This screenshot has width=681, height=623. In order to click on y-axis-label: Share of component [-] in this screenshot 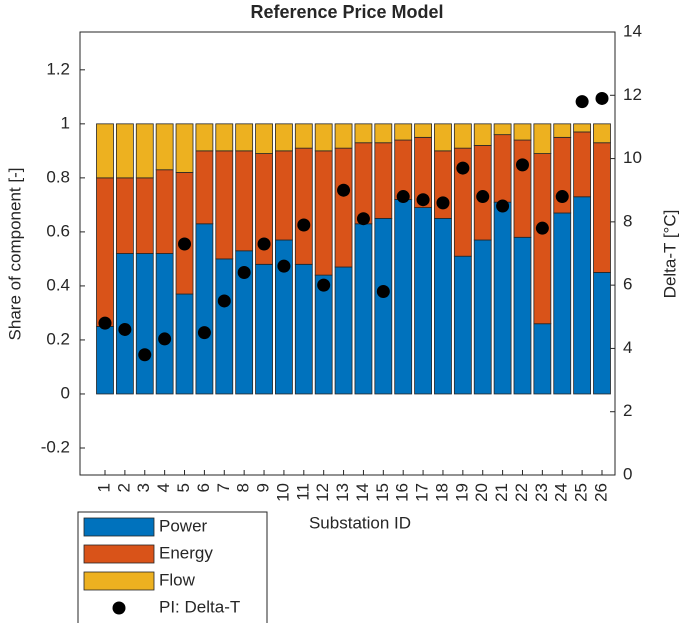, I will do `click(14, 254)`.